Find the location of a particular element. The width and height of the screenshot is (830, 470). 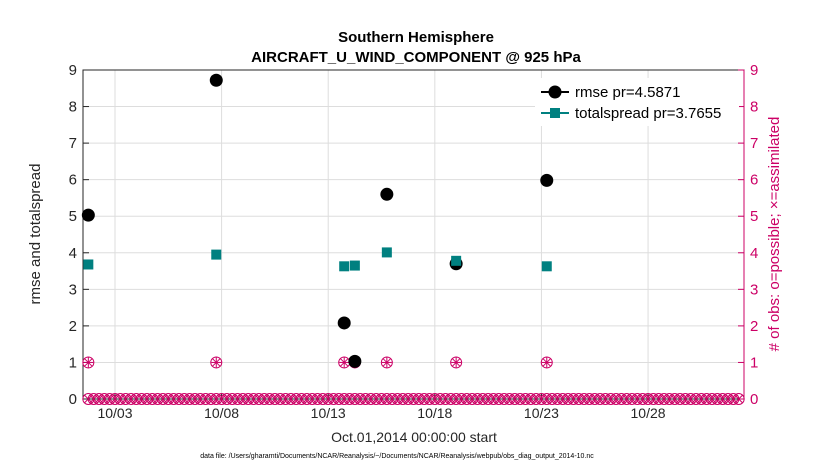

y-tick-label-right: 8 is located at coordinates (754, 107).